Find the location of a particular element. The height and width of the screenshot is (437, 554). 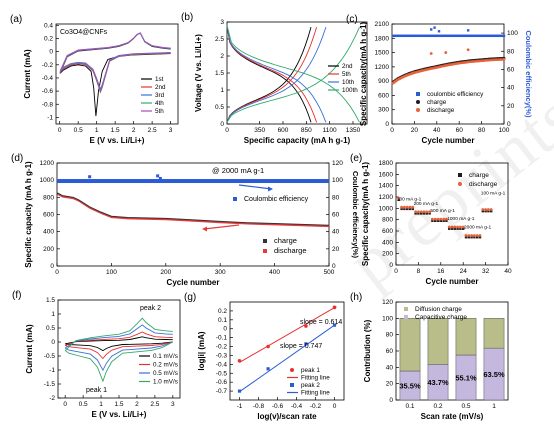

discharge-point-c is located at coordinates (504, 59).